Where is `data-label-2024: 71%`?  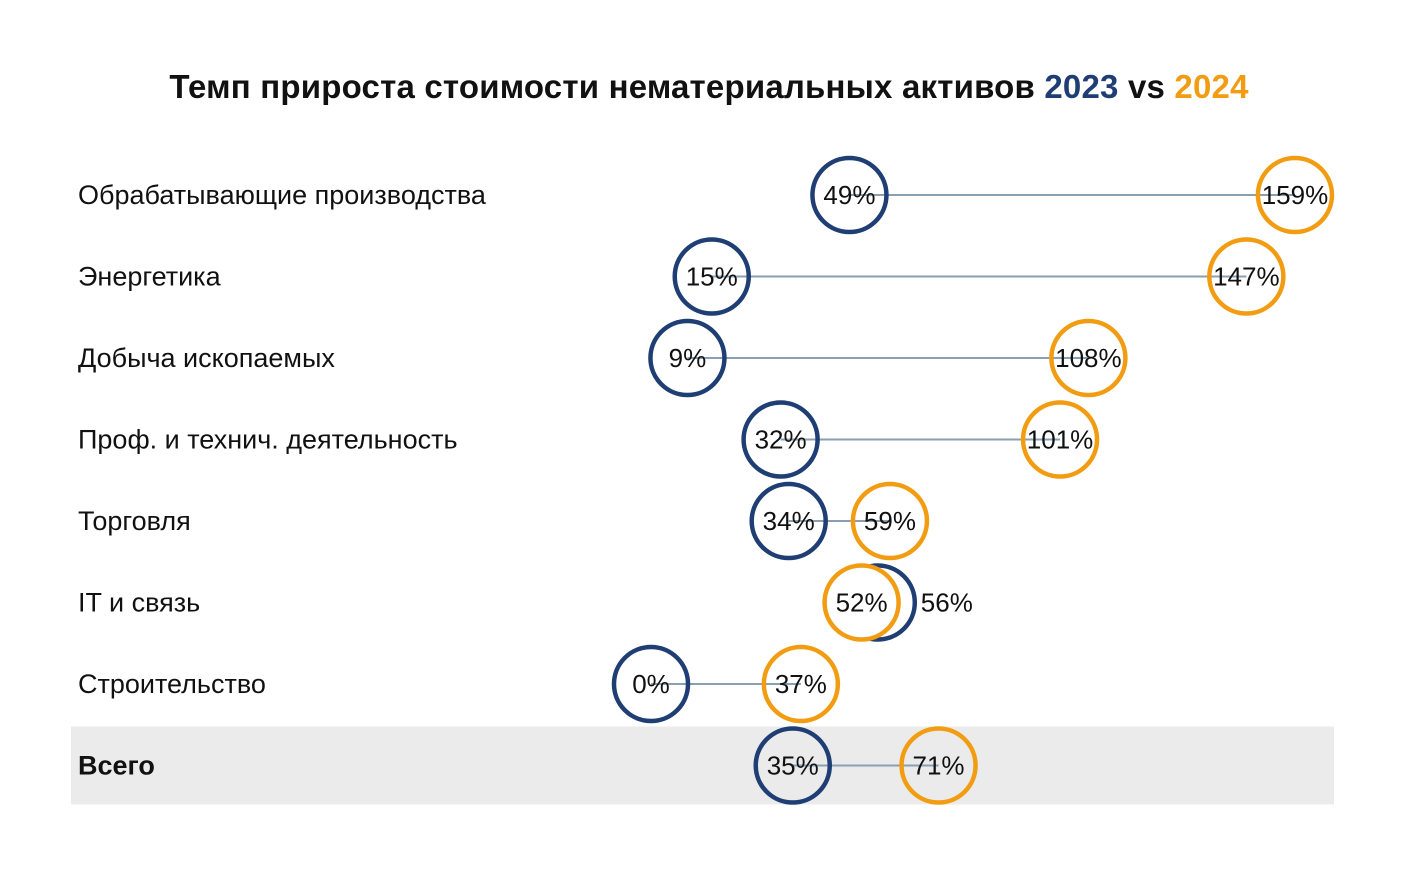
data-label-2024: 71% is located at coordinates (939, 766).